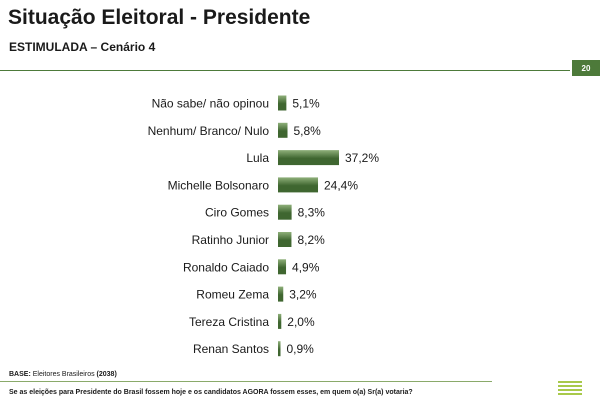  I want to click on category-label: Renan Santos, so click(231, 349).